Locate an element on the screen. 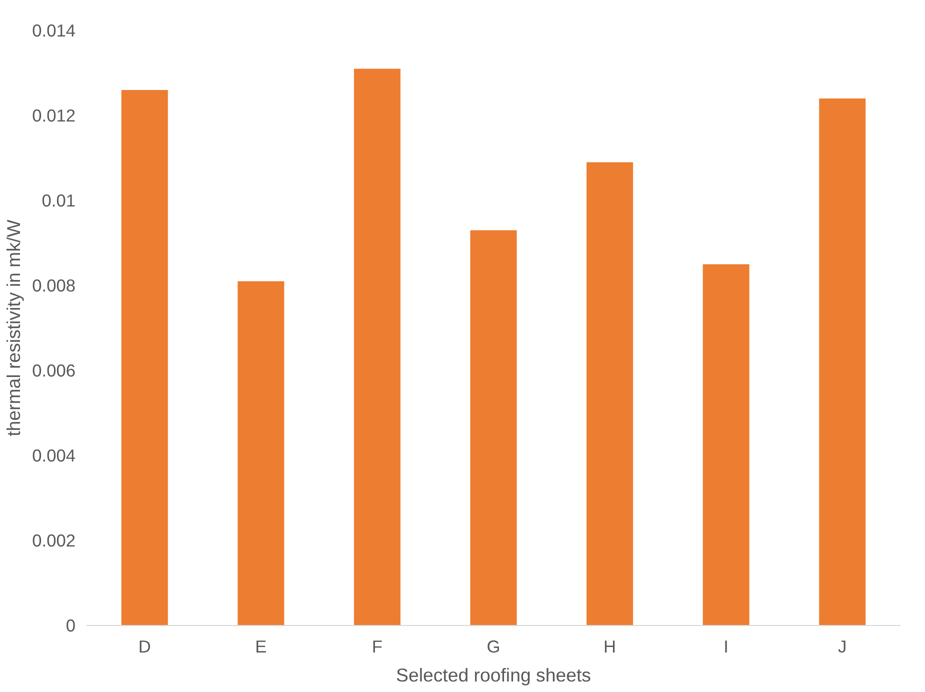 The height and width of the screenshot is (692, 925). y-tick-label: 0.012 is located at coordinates (54, 116).